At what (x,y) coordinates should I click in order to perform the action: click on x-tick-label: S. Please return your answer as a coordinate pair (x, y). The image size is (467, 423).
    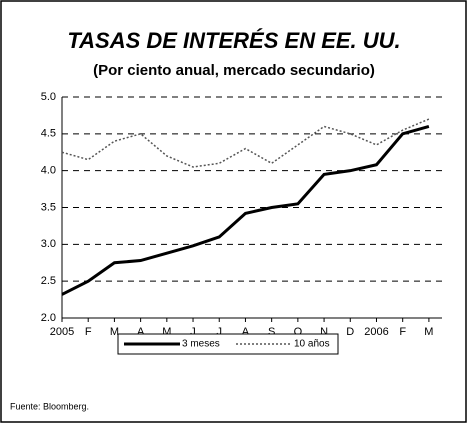
    Looking at the image, I should click on (271, 332).